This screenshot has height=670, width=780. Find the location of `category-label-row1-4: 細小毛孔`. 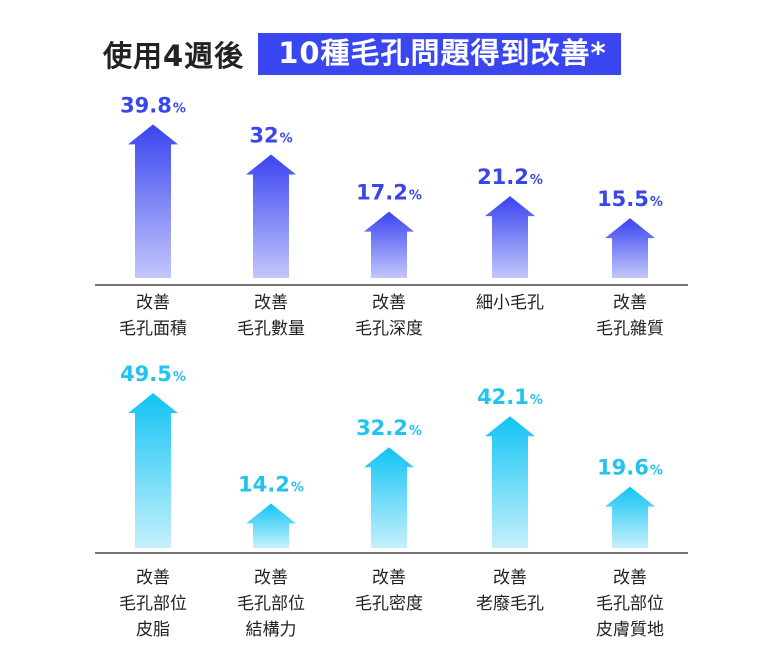

category-label-row1-4: 細小毛孔 is located at coordinates (510, 303).